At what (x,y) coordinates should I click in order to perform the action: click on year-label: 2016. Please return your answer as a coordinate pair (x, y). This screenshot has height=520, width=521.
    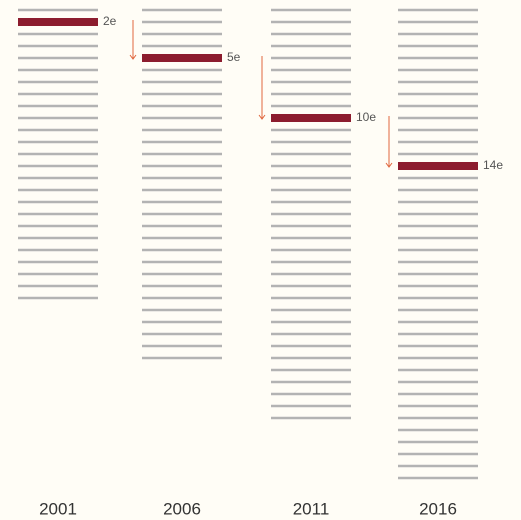
    Looking at the image, I should click on (438, 508).